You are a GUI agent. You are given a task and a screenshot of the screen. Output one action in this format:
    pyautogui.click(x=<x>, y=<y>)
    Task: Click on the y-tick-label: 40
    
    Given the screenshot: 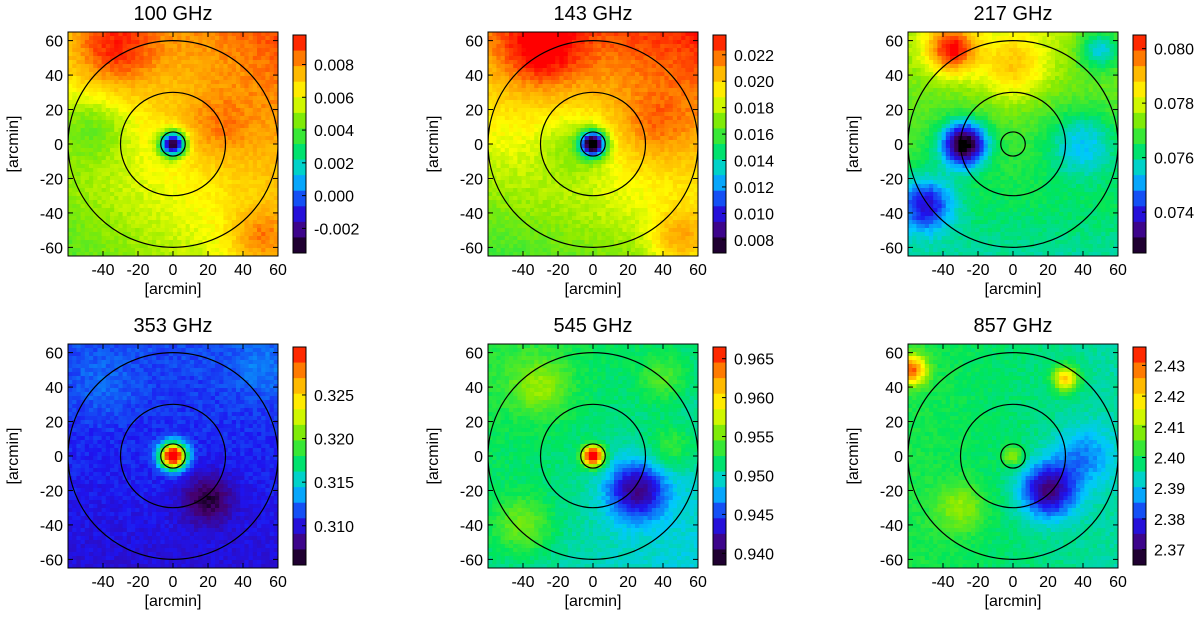 What is the action you would take?
    pyautogui.click(x=54, y=76)
    